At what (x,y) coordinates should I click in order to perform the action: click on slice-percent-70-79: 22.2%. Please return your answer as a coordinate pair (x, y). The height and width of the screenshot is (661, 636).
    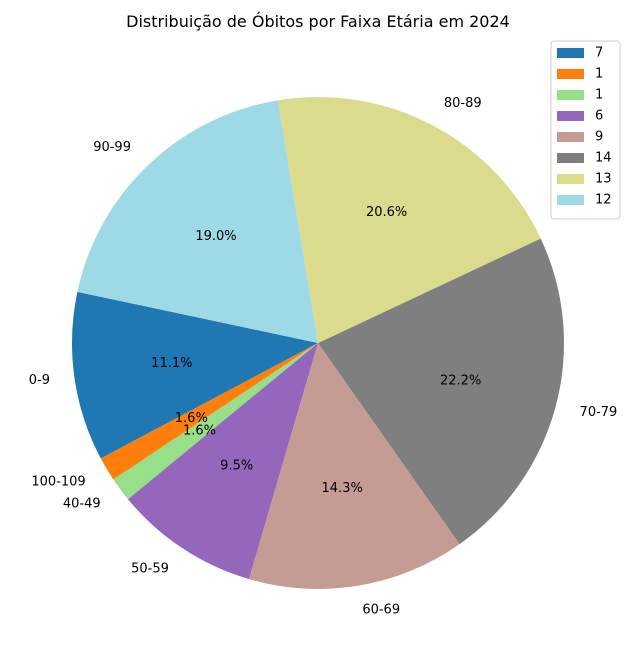
    Looking at the image, I should click on (460, 380).